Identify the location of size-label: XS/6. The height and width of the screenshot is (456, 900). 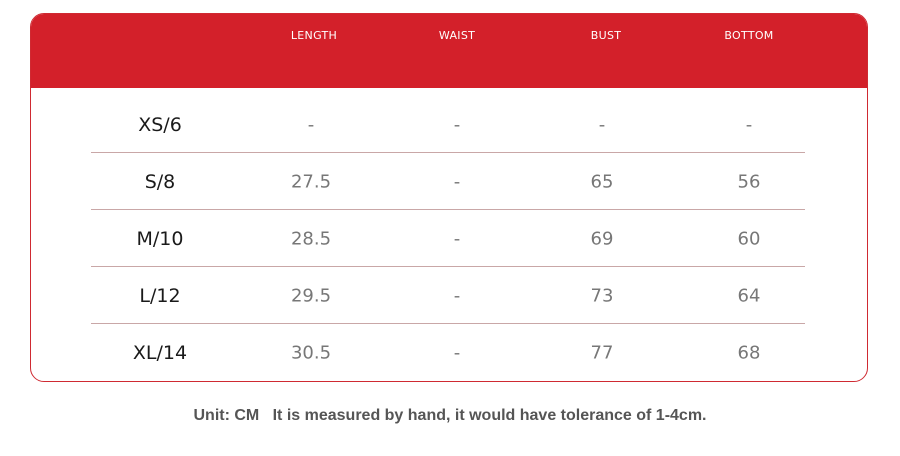
(160, 124).